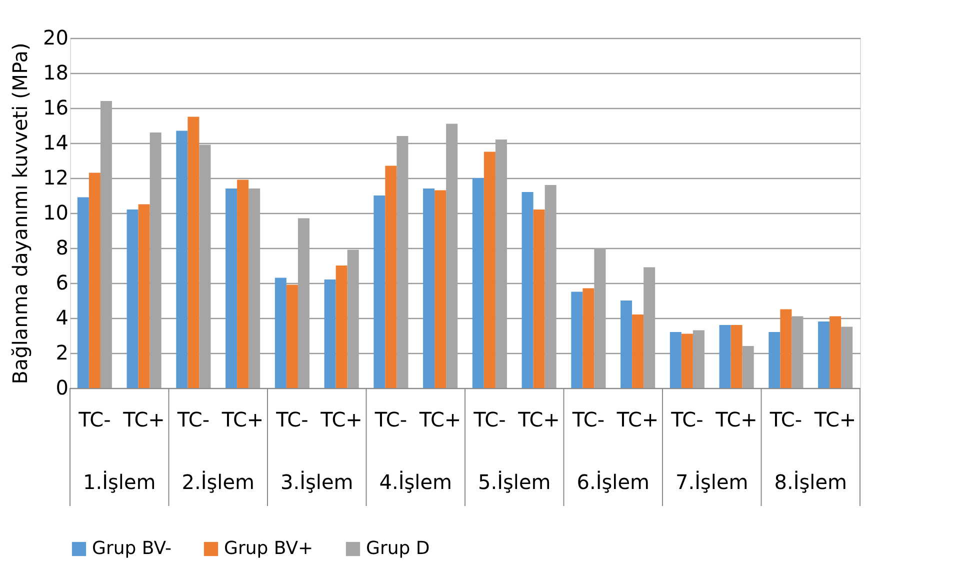 Image resolution: width=957 pixels, height=579 pixels. I want to click on y-tick-label: 8, so click(62, 248).